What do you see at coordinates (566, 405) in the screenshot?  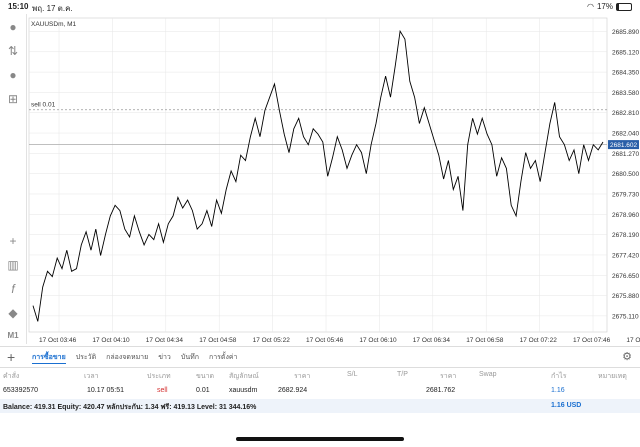 I see `total-profit: 1.16 USD` at bounding box center [566, 405].